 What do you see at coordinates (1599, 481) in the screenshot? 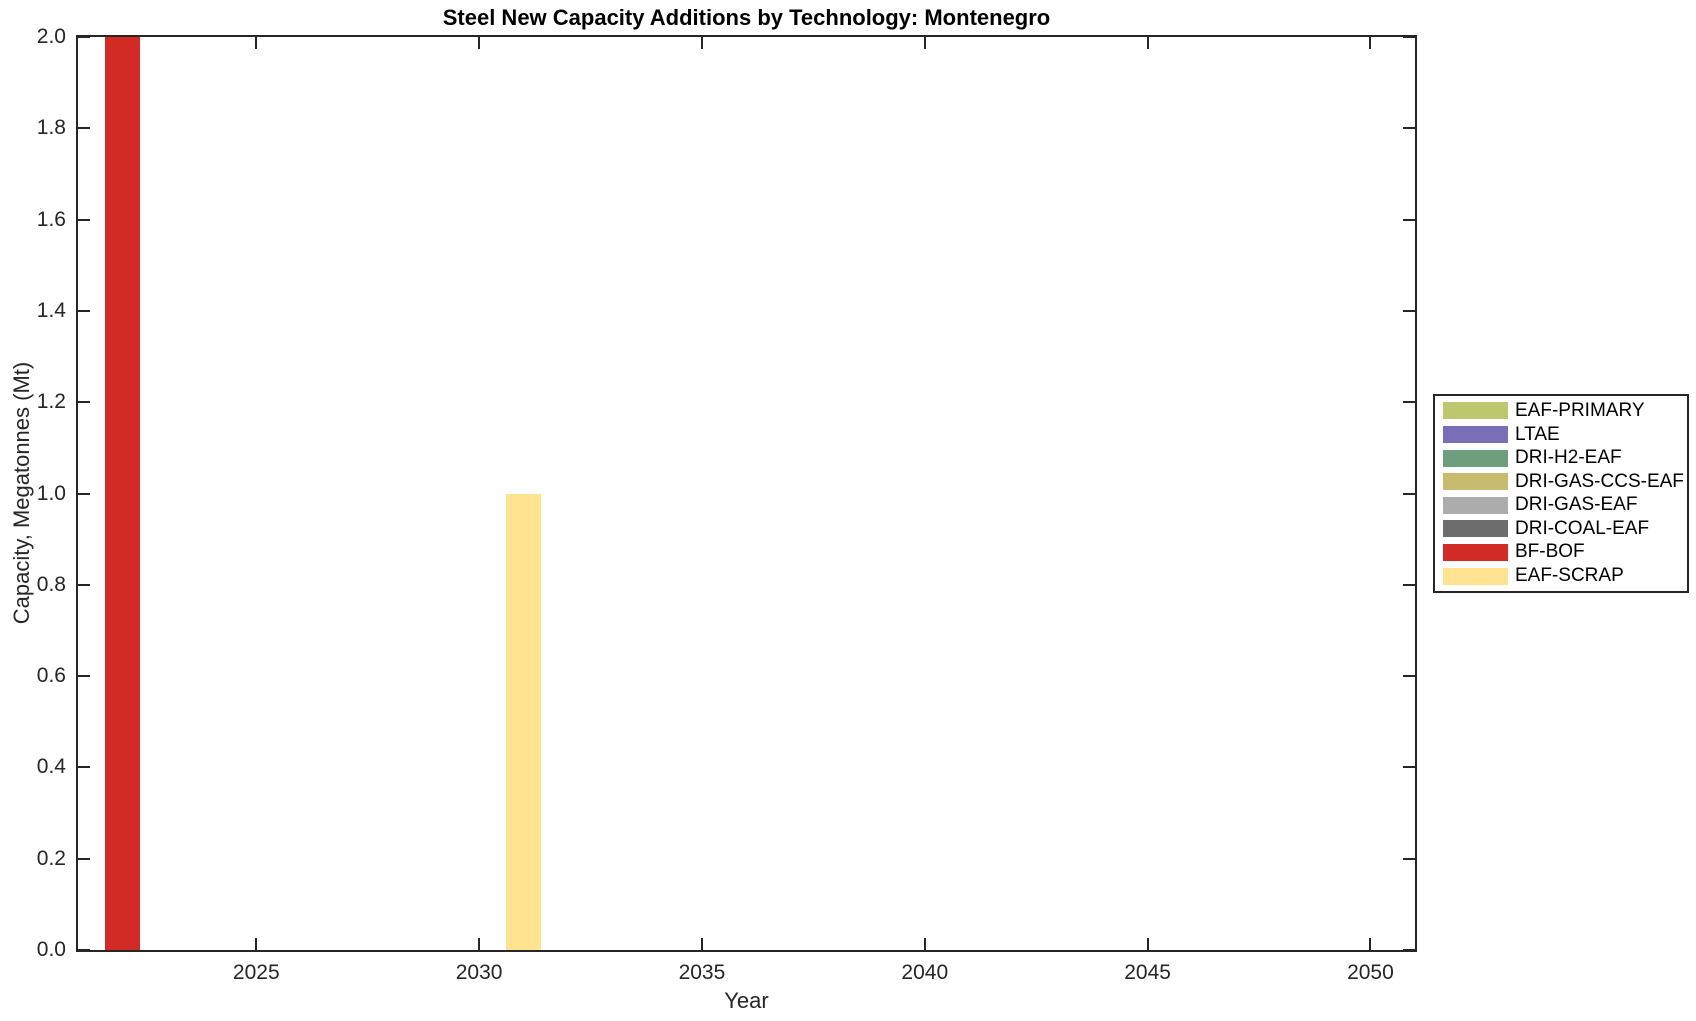
I see `legend-label: DRI-GAS-CCS-EAF` at bounding box center [1599, 481].